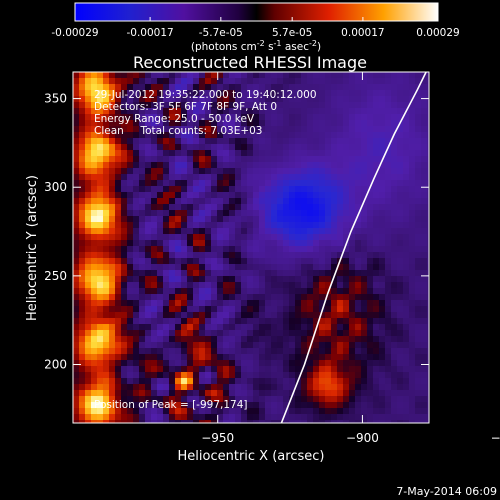 The height and width of the screenshot is (500, 500). I want to click on annotation-detectors: Detectors: 3F 5F 6F 7F 8F 9F, Att 0, so click(185, 107).